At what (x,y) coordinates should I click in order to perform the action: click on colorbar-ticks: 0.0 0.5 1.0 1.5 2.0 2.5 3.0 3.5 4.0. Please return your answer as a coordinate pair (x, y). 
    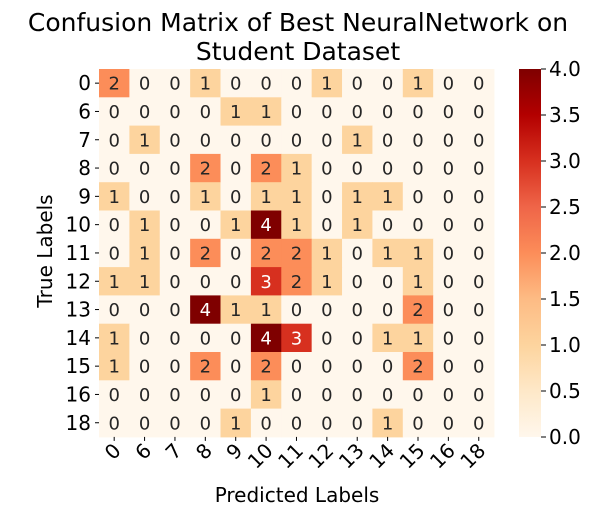
    Looking at the image, I should click on (561, 253).